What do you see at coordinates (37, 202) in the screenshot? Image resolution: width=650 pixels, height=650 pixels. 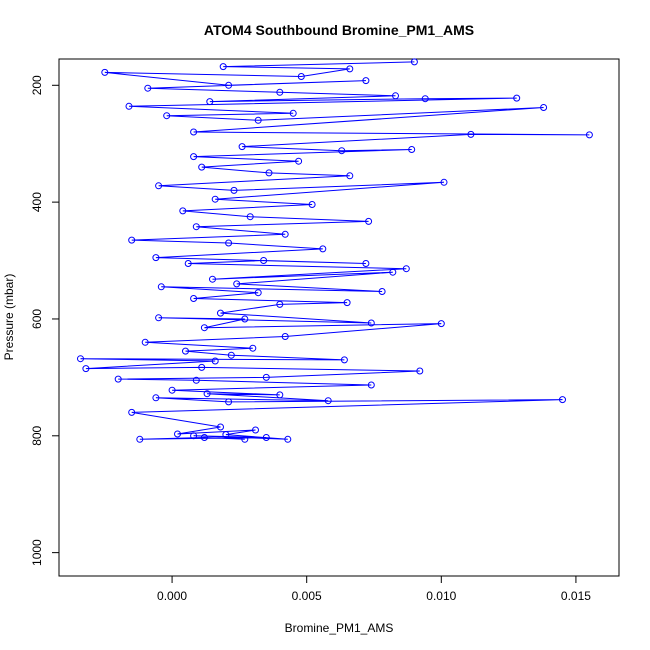 I see `y-tick-label: 400` at bounding box center [37, 202].